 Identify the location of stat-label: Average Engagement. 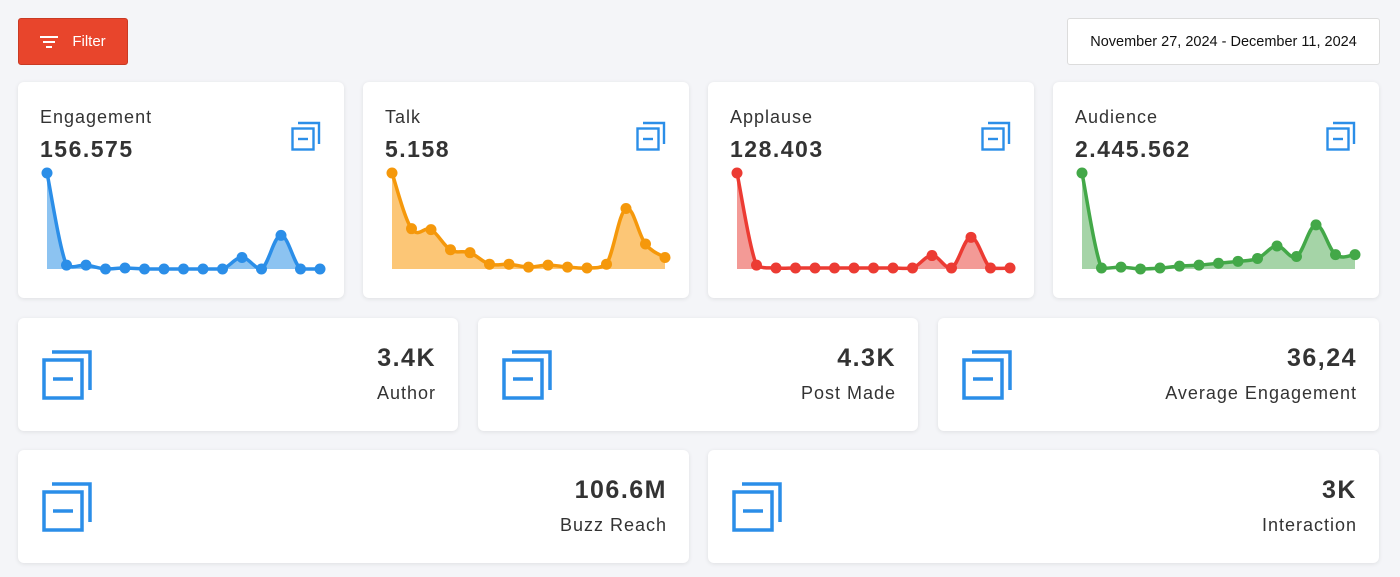
(1261, 393).